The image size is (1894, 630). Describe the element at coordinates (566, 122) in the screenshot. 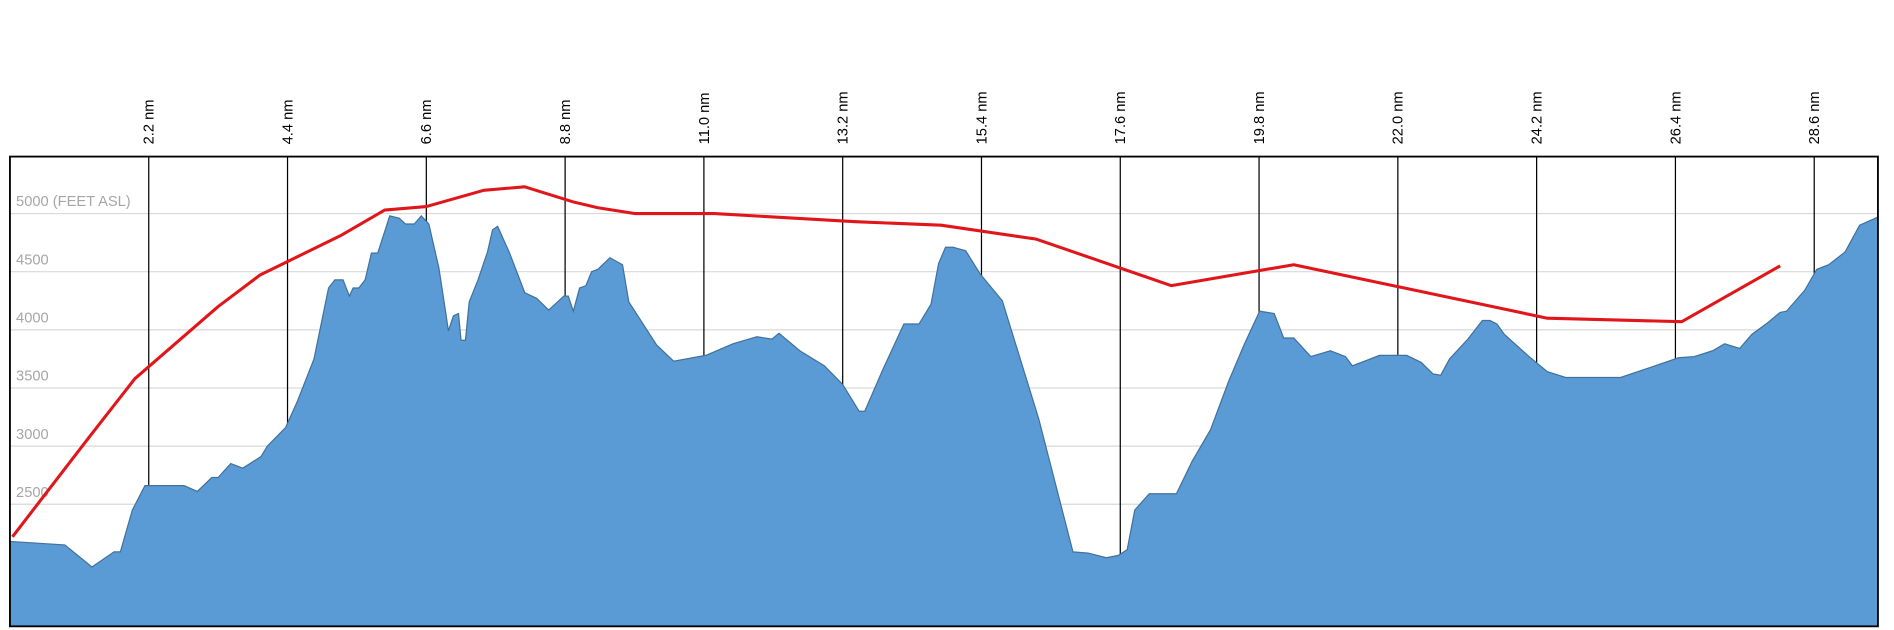

I see `x-tick-label: 8.8 nm` at that location.